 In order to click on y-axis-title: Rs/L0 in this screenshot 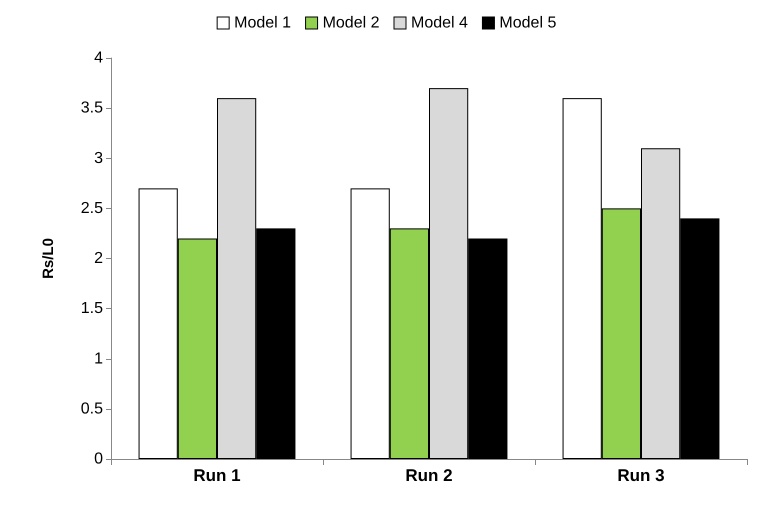, I will do `click(48, 258)`.